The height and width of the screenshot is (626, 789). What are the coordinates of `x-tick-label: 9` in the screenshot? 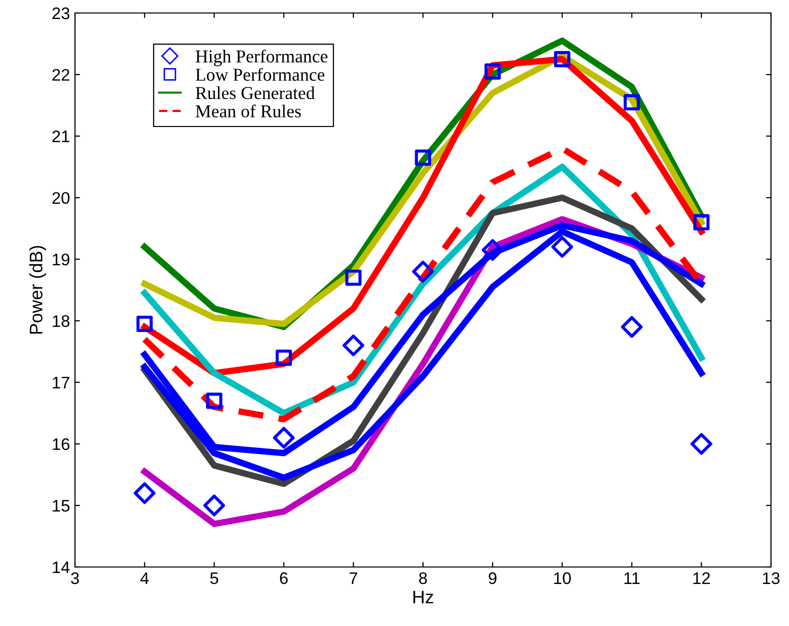 It's located at (492, 578).